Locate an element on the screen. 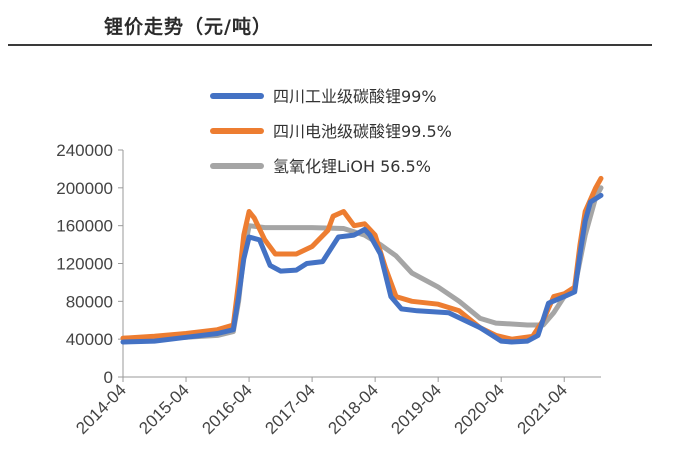  legend-label: 氢氧化锂LiOH 56.5% is located at coordinates (352, 166).